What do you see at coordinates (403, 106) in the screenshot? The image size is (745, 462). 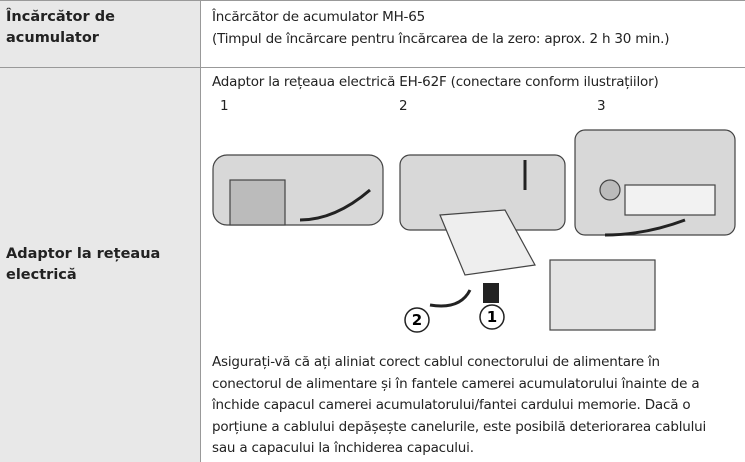 I see `step-number: 2` at bounding box center [403, 106].